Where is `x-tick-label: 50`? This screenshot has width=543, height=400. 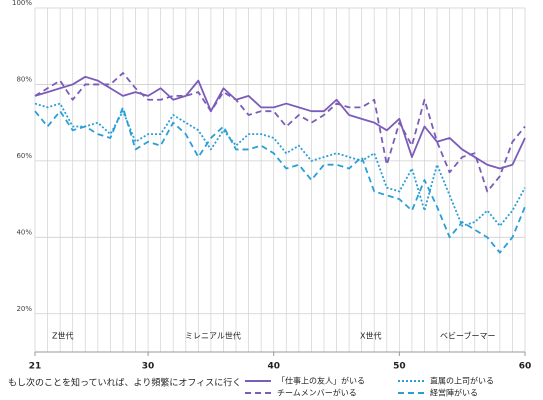 x-tick-label: 50 is located at coordinates (399, 367).